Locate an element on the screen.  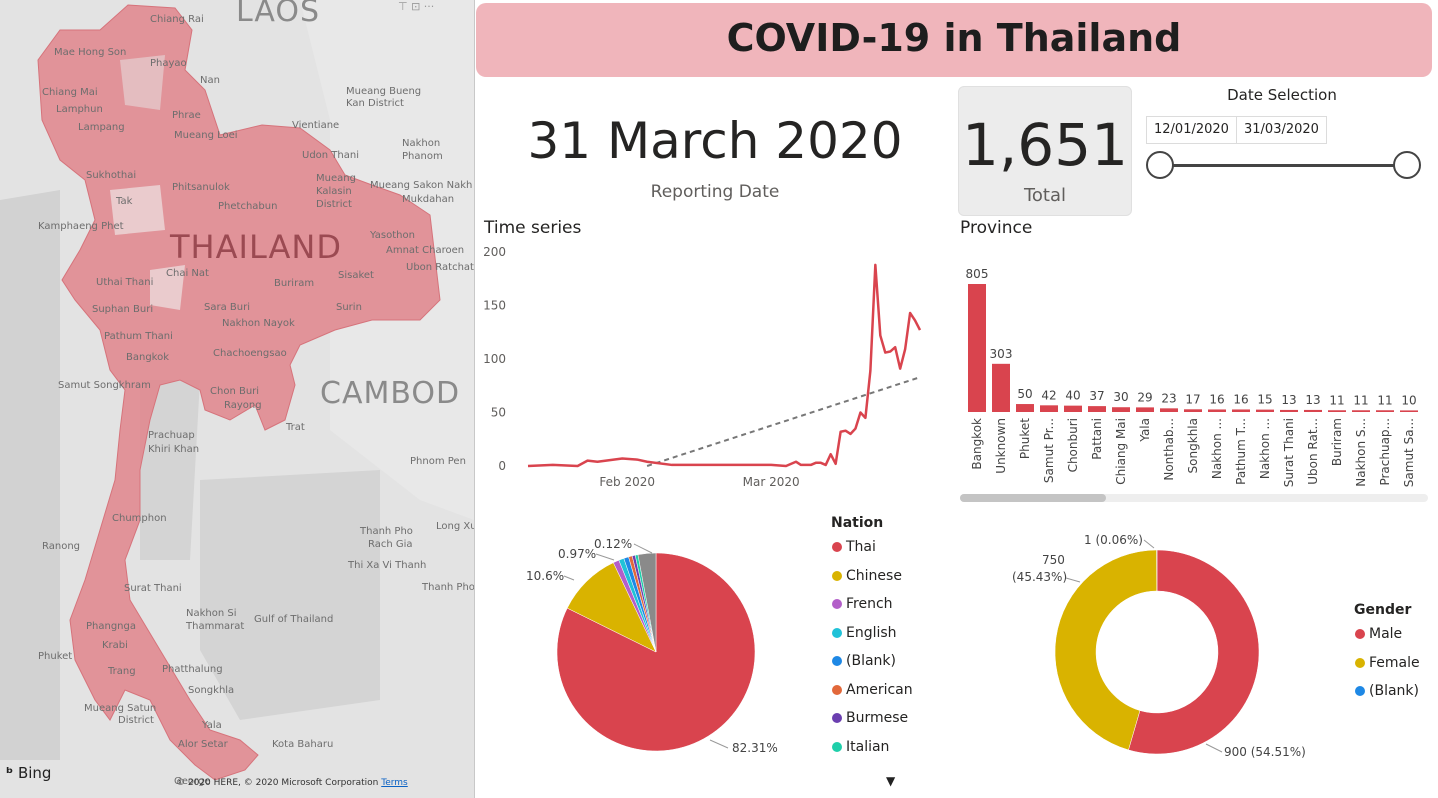
legend-item: American is located at coordinates (872, 690).